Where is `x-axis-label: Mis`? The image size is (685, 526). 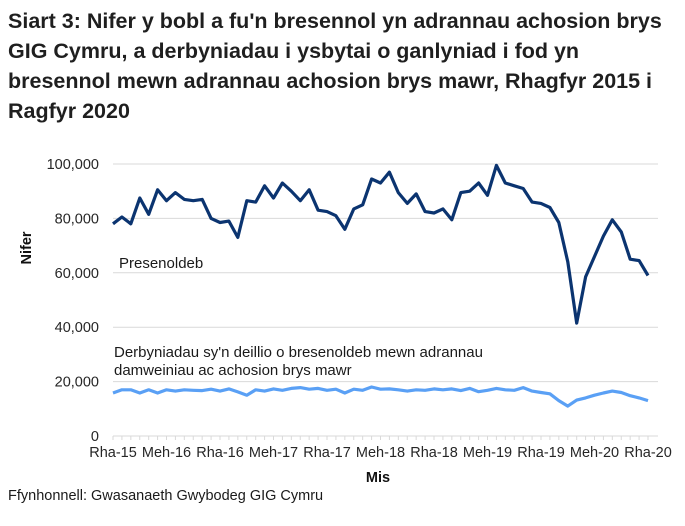
x-axis-label: Mis is located at coordinates (378, 478).